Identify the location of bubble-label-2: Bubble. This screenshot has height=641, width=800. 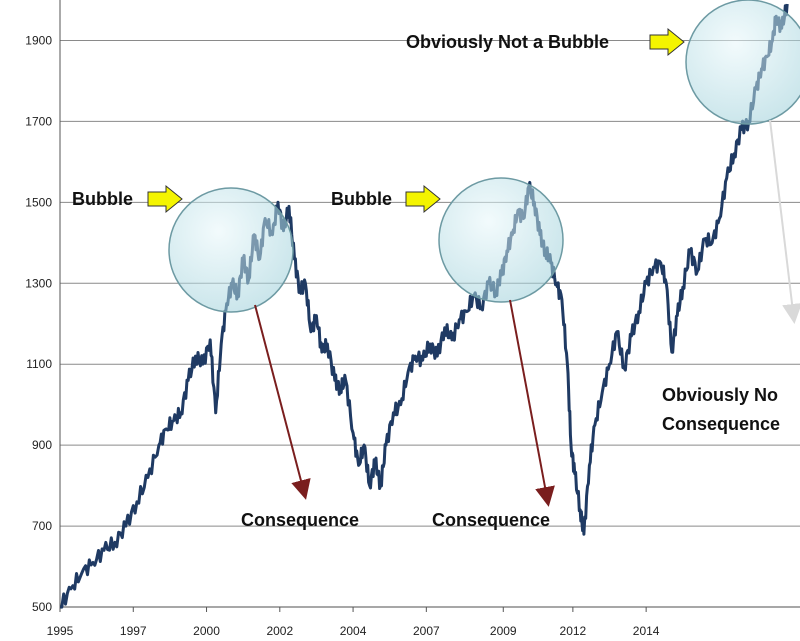
(361, 199).